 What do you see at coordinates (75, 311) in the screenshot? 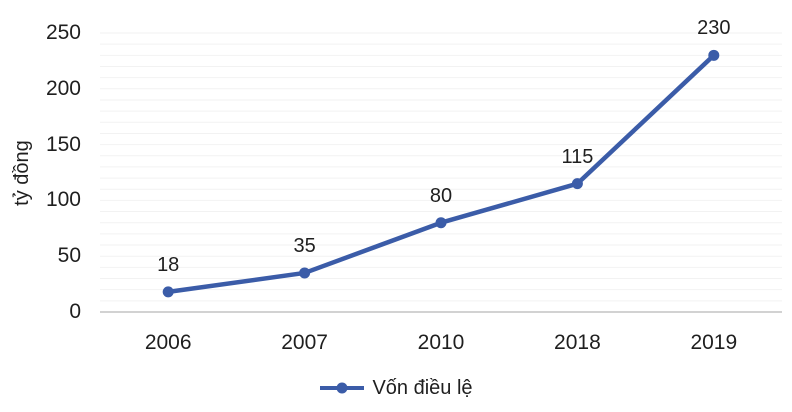
I see `y-tick-label: 0` at bounding box center [75, 311].